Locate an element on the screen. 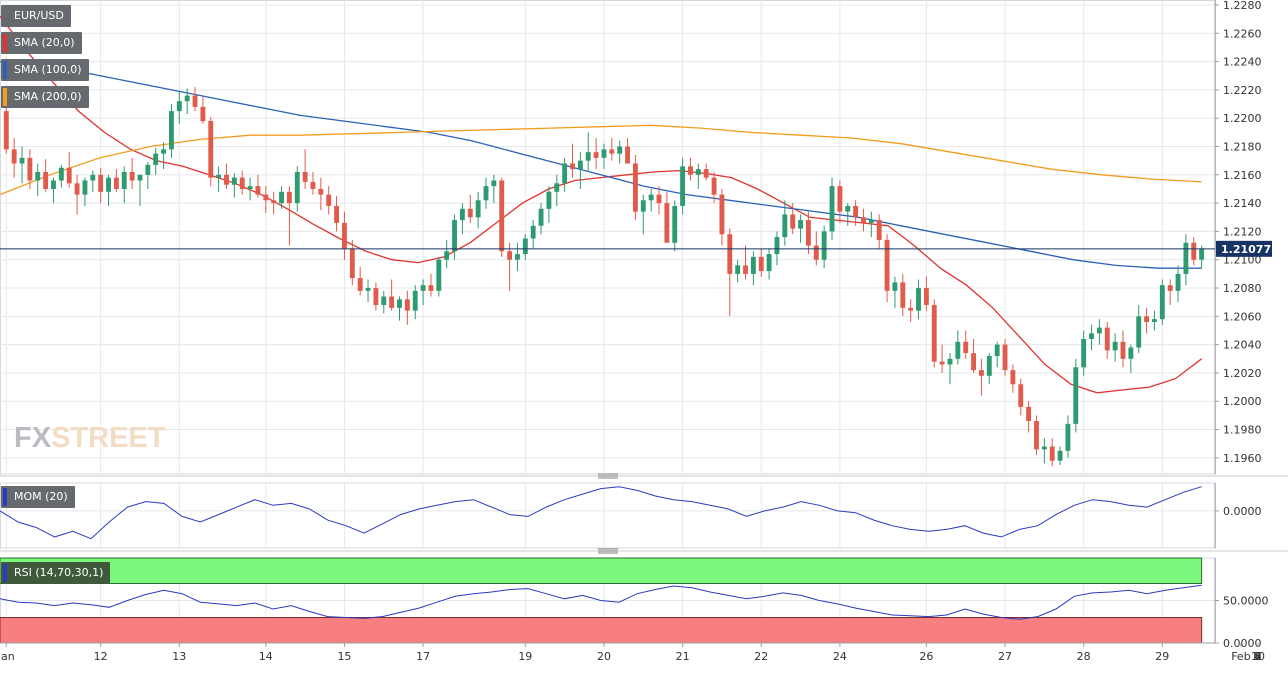  legend-mom-label: MOM (20) is located at coordinates (41, 496).